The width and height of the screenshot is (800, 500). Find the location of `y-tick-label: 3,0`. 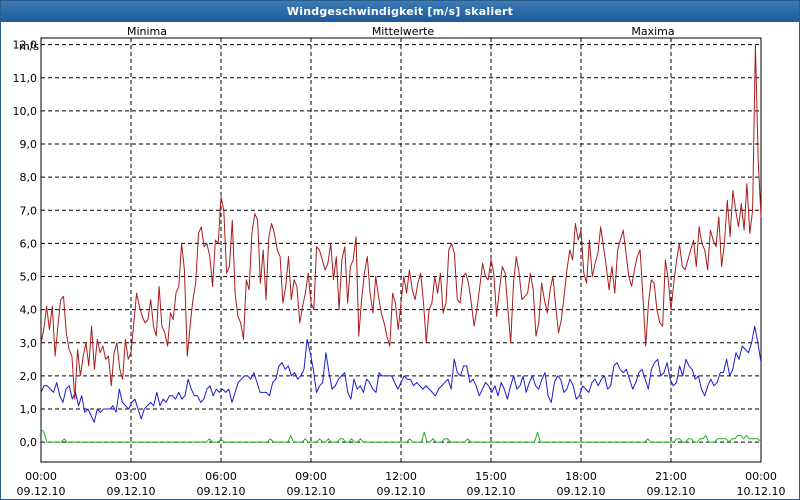

y-tick-label: 3,0 is located at coordinates (29, 343).